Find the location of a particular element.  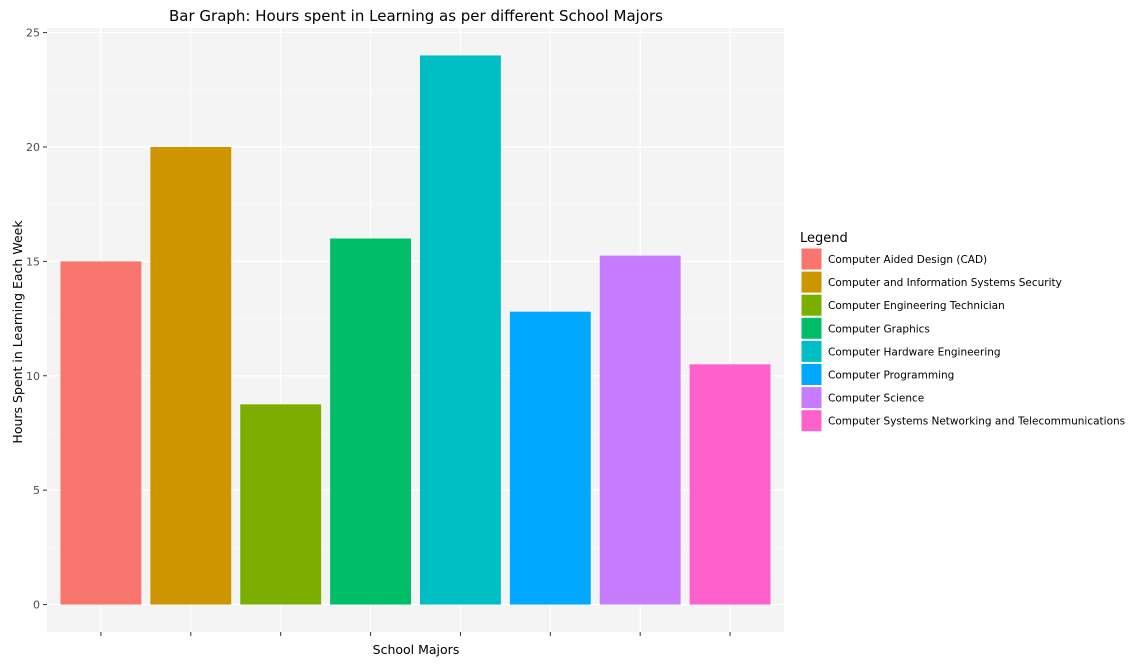

y-tick-label: 25 is located at coordinates (33, 33).